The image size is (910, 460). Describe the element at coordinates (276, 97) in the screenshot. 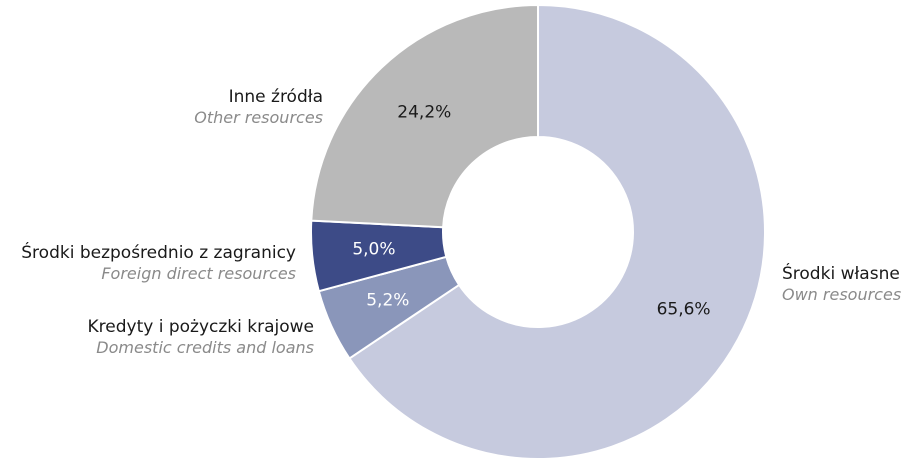

I see `category-label-pl: Inne źródła` at that location.